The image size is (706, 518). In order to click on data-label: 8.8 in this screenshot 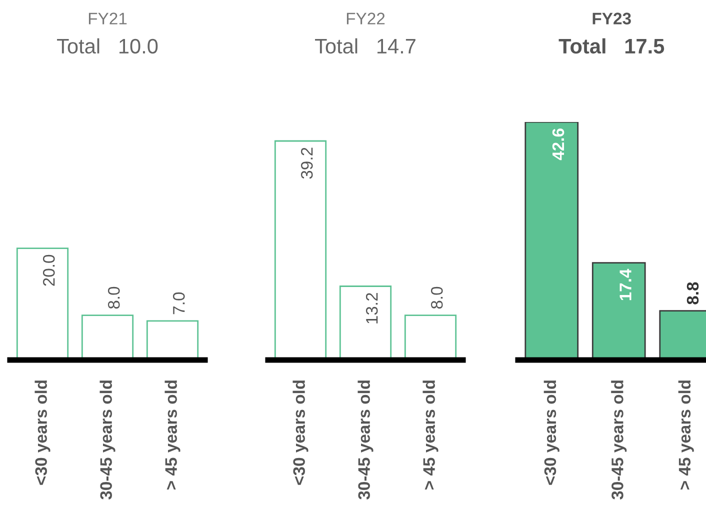, I will do `click(692, 293)`.